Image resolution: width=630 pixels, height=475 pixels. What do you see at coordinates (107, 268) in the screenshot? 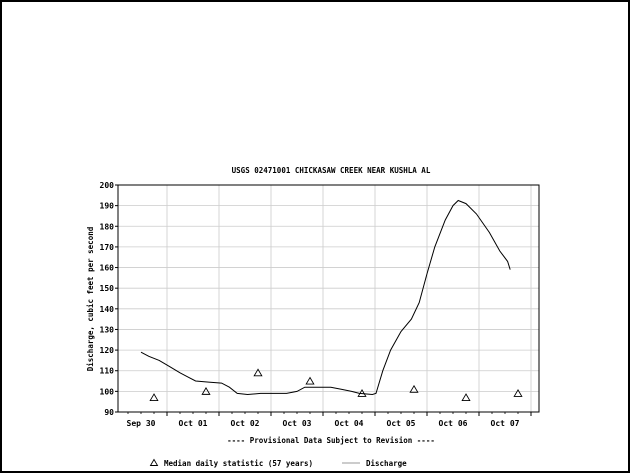
I see `y-tick-label: 160` at bounding box center [107, 268].